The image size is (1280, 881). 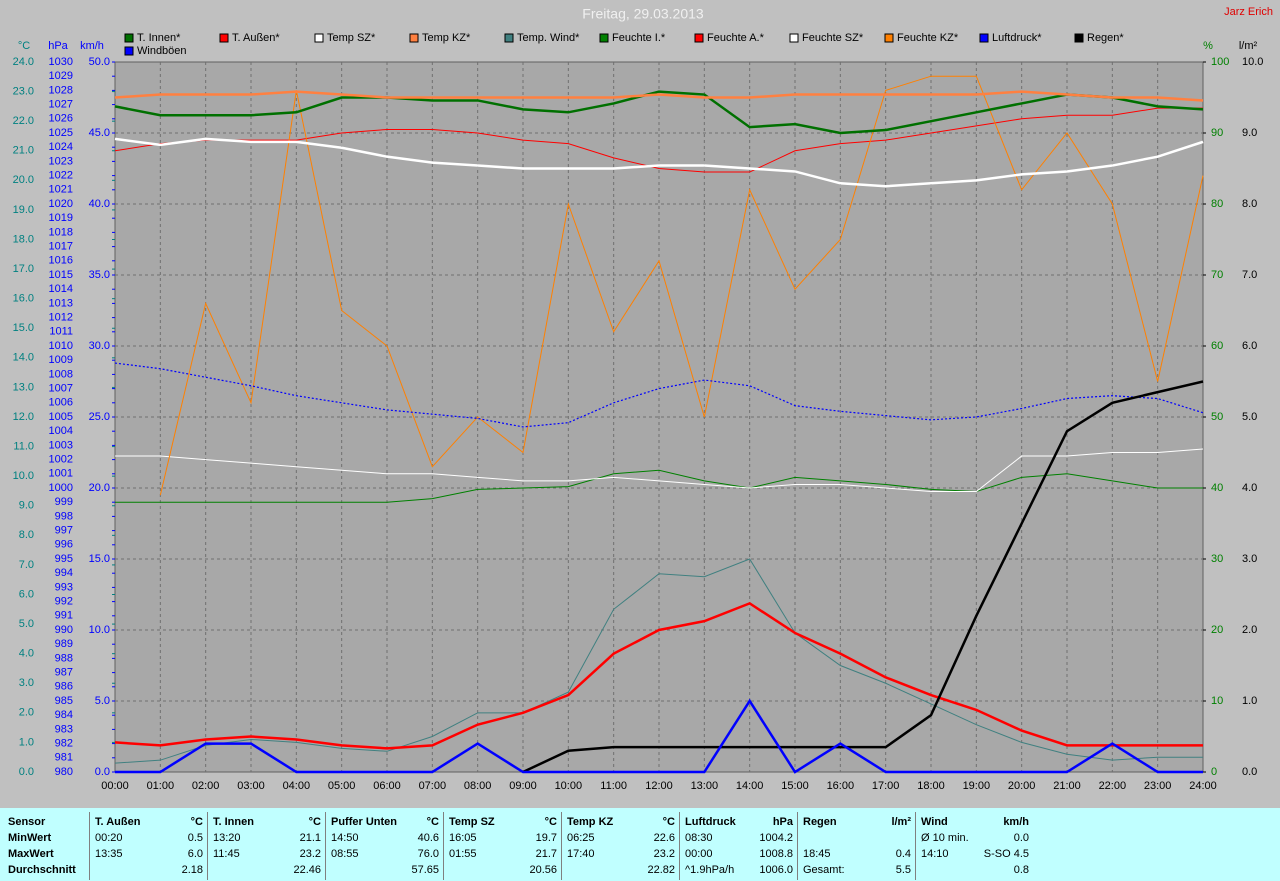 I want to click on y-tick-label: 1010, so click(x=61, y=346).